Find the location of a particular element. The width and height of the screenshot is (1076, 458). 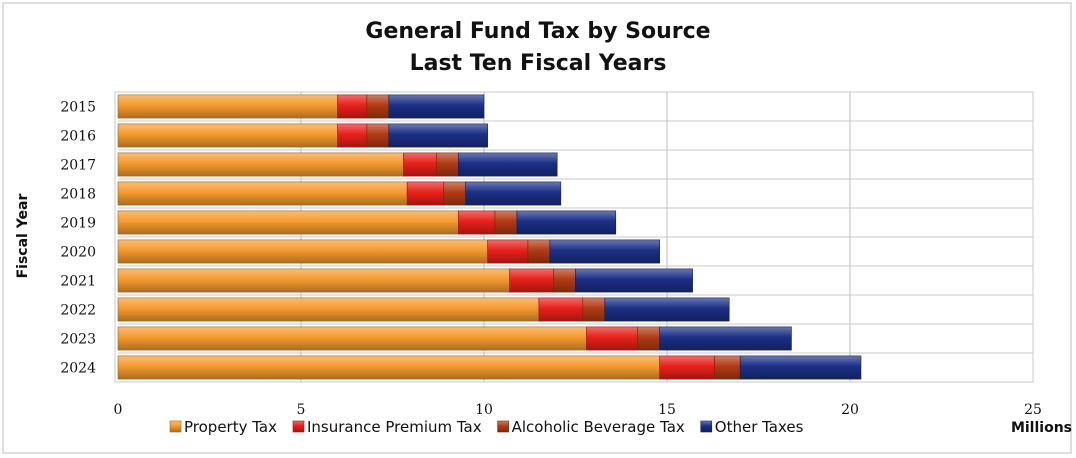

bar-2020-alcoholic-beverage-tax is located at coordinates (539, 251).